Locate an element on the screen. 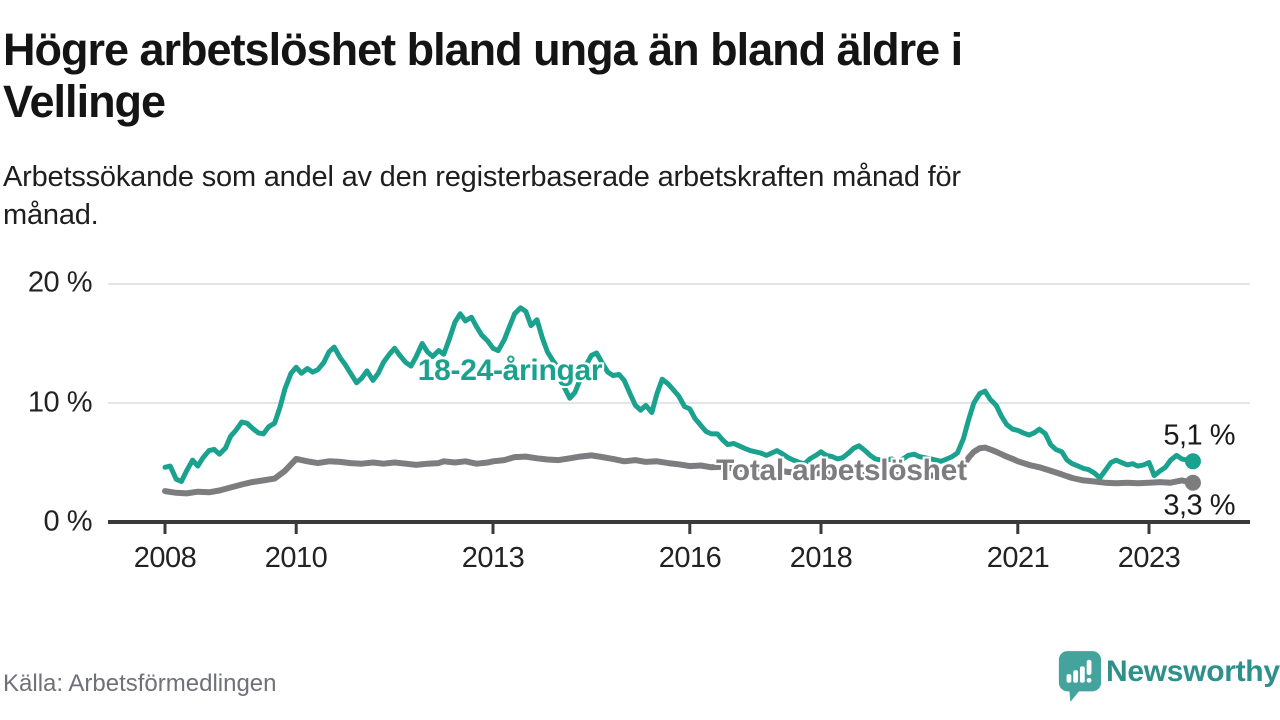 The image size is (1280, 720). source-note: Källa: Arbetsförmedlingen is located at coordinates (140, 683).